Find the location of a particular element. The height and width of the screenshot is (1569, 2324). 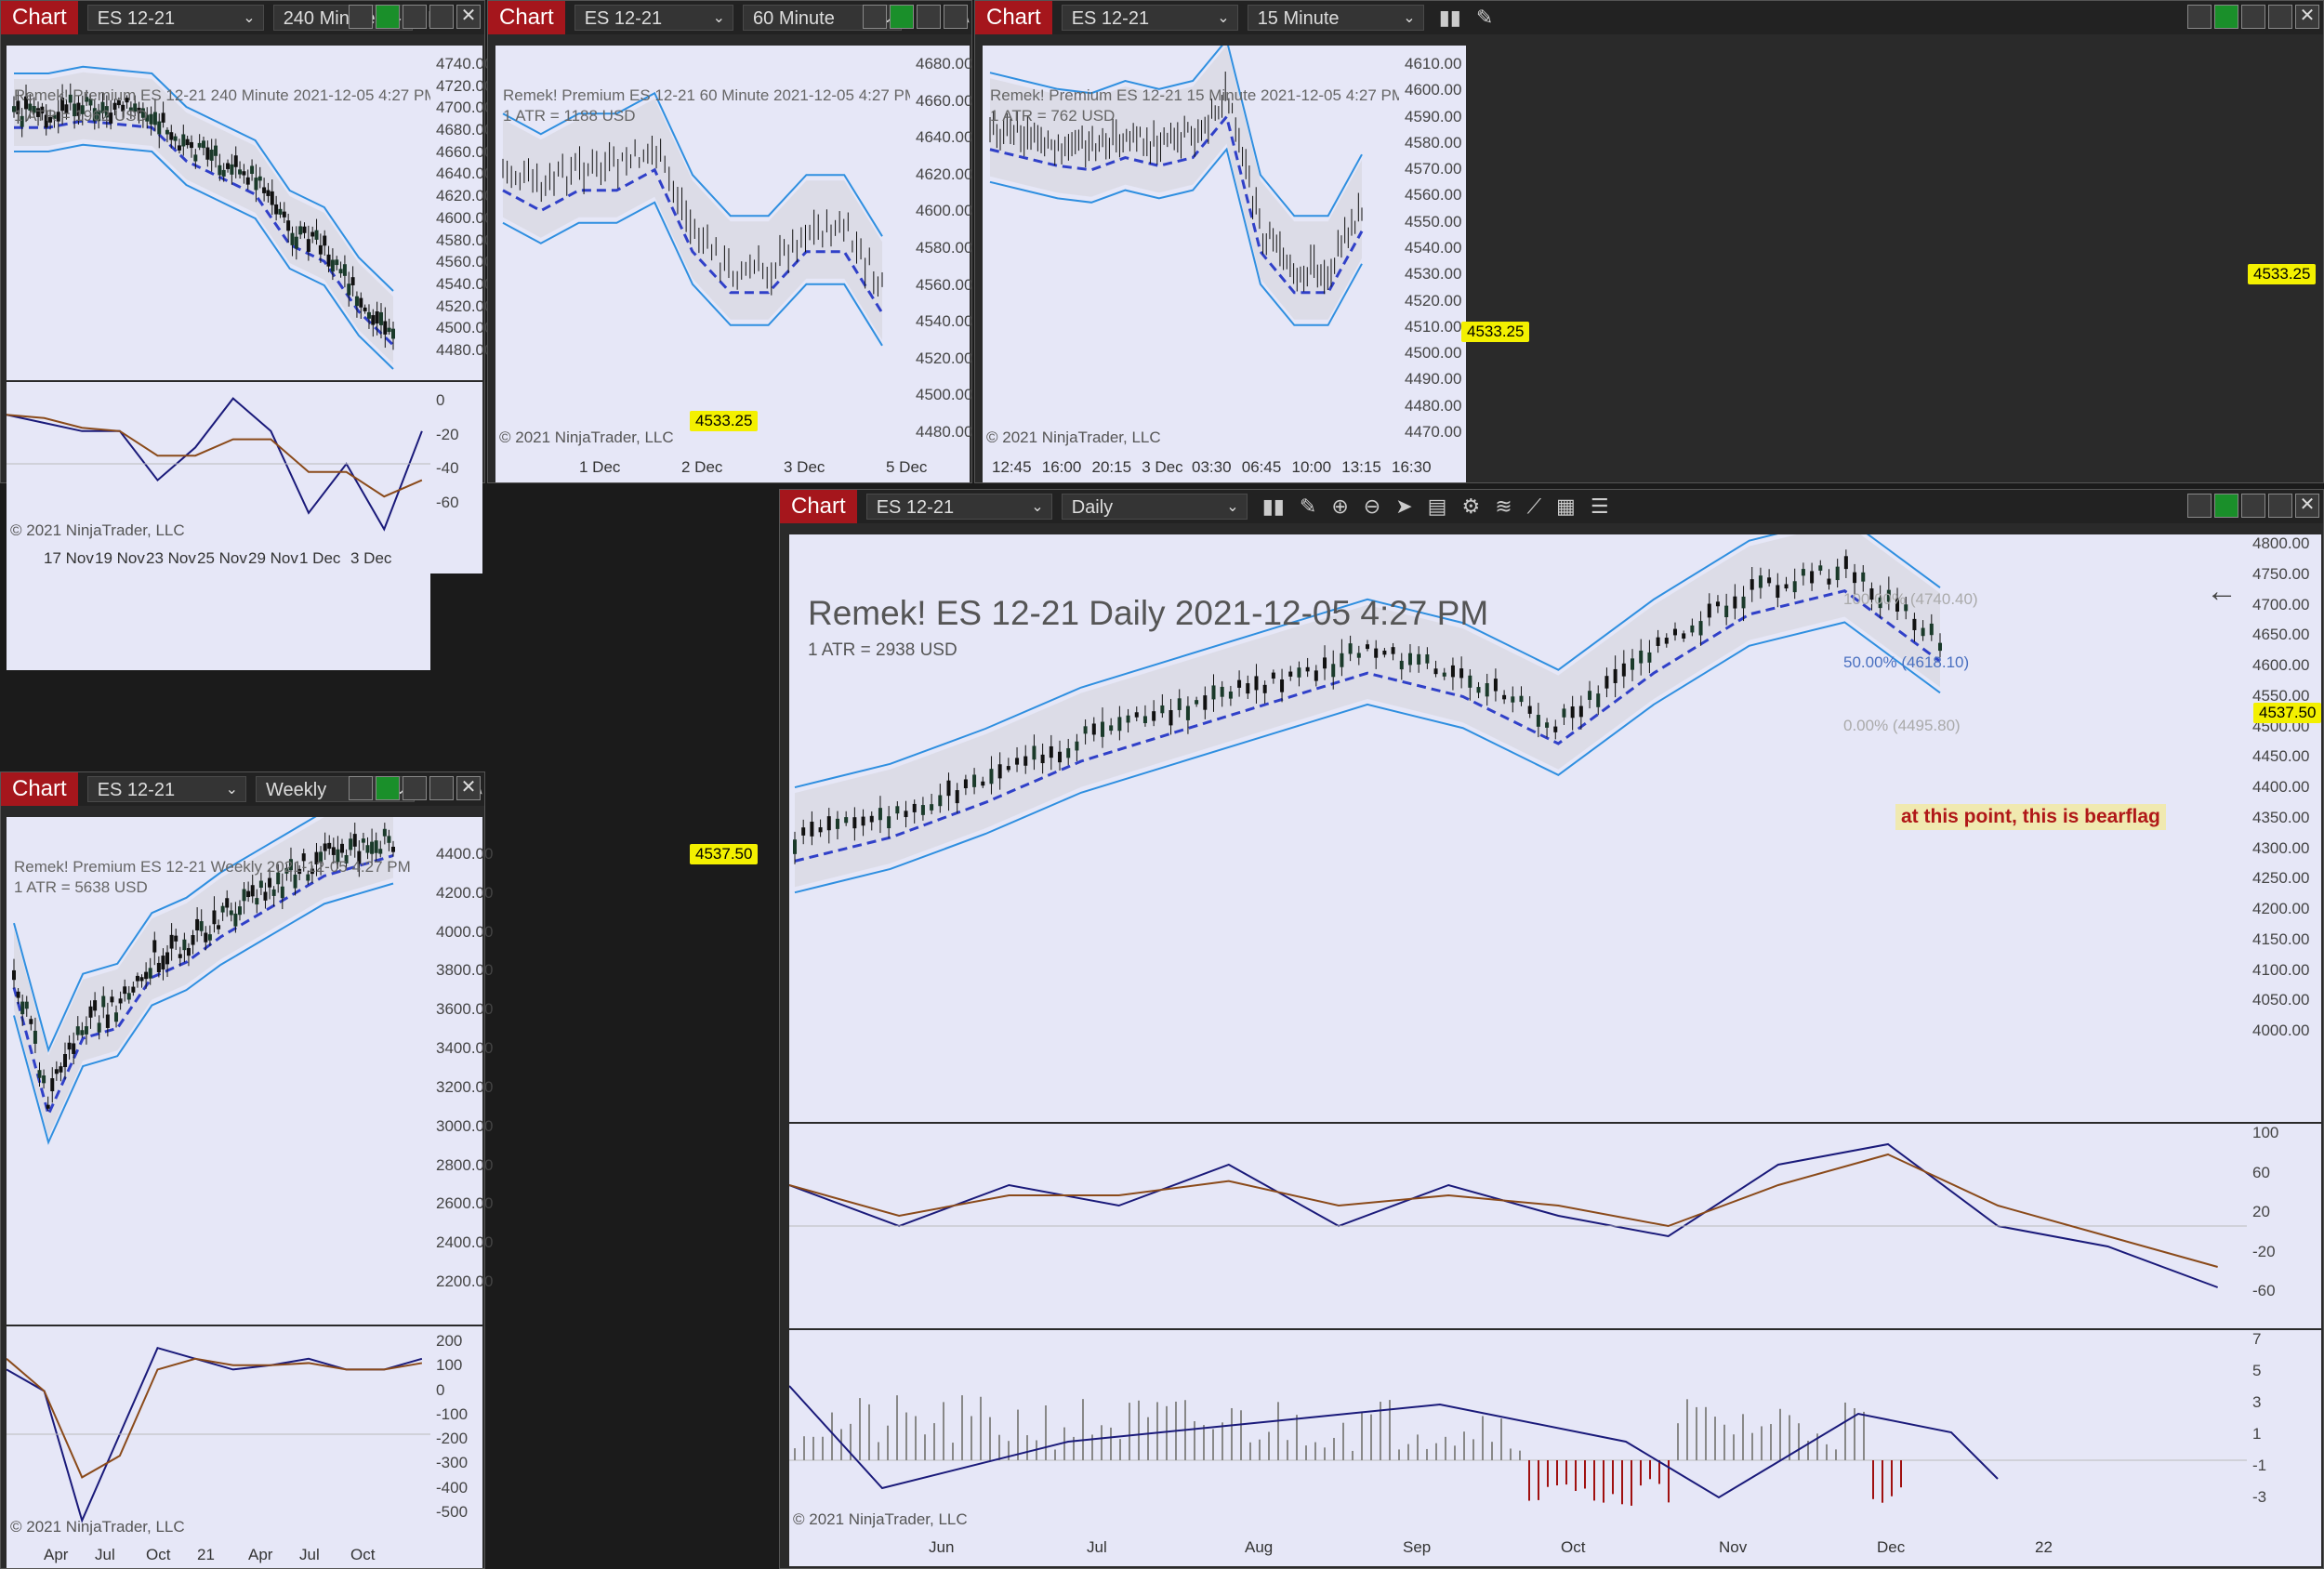

time-axis: 1 Dec 2 Dec 3 Dec 5 Dec is located at coordinates (732, 468).